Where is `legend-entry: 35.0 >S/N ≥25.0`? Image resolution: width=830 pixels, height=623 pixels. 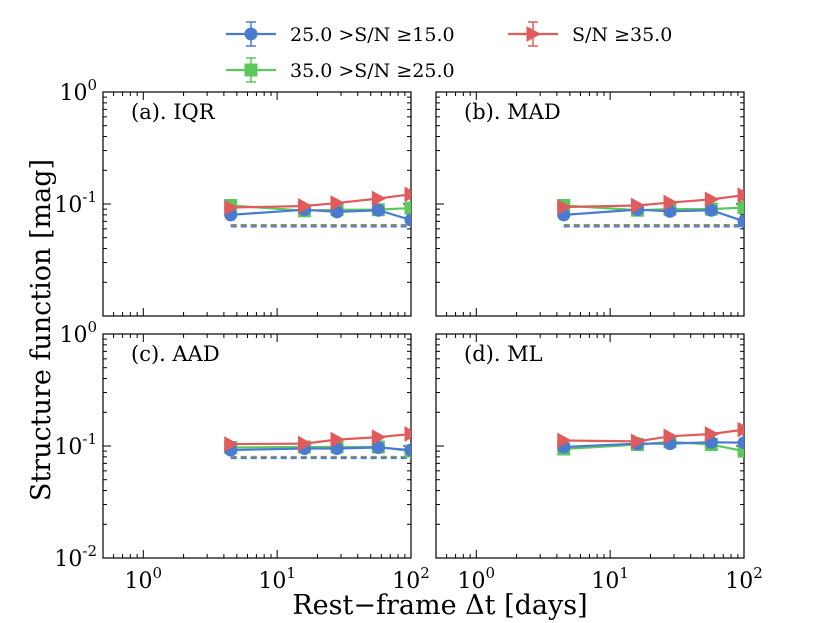
legend-entry: 35.0 >S/N ≥25.0 is located at coordinates (340, 70).